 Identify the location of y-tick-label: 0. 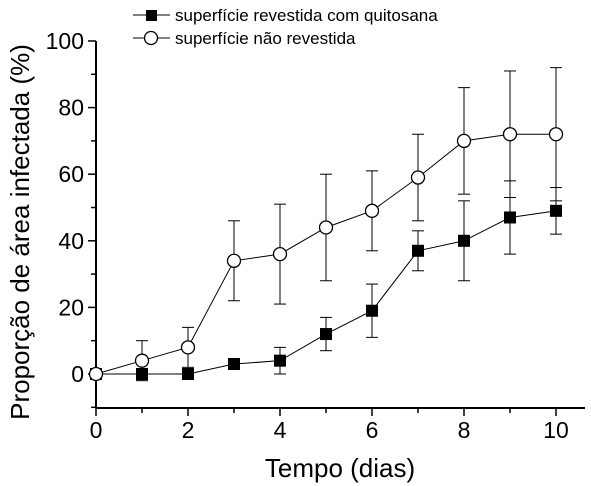
(77, 374).